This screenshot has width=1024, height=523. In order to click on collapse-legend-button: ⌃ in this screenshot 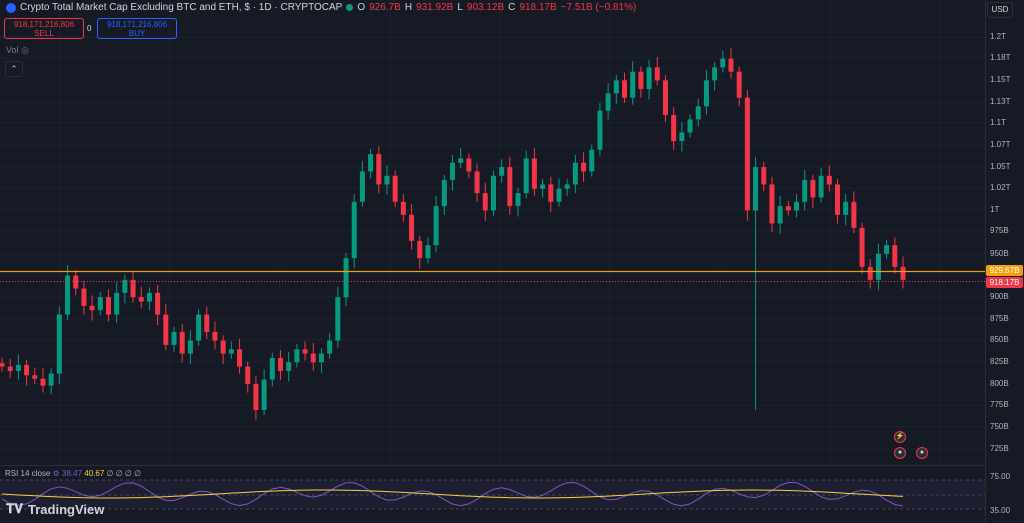, I will do `click(14, 69)`.